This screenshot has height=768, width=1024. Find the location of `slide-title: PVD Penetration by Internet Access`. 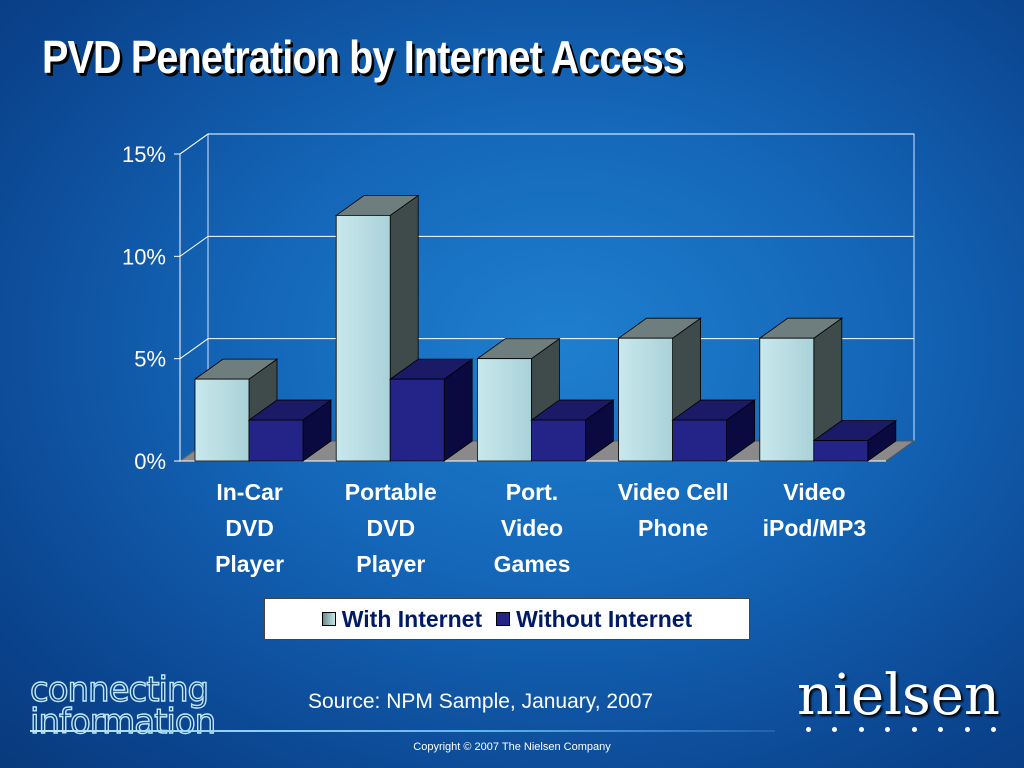

slide-title: PVD Penetration by Internet Access is located at coordinates (363, 57).